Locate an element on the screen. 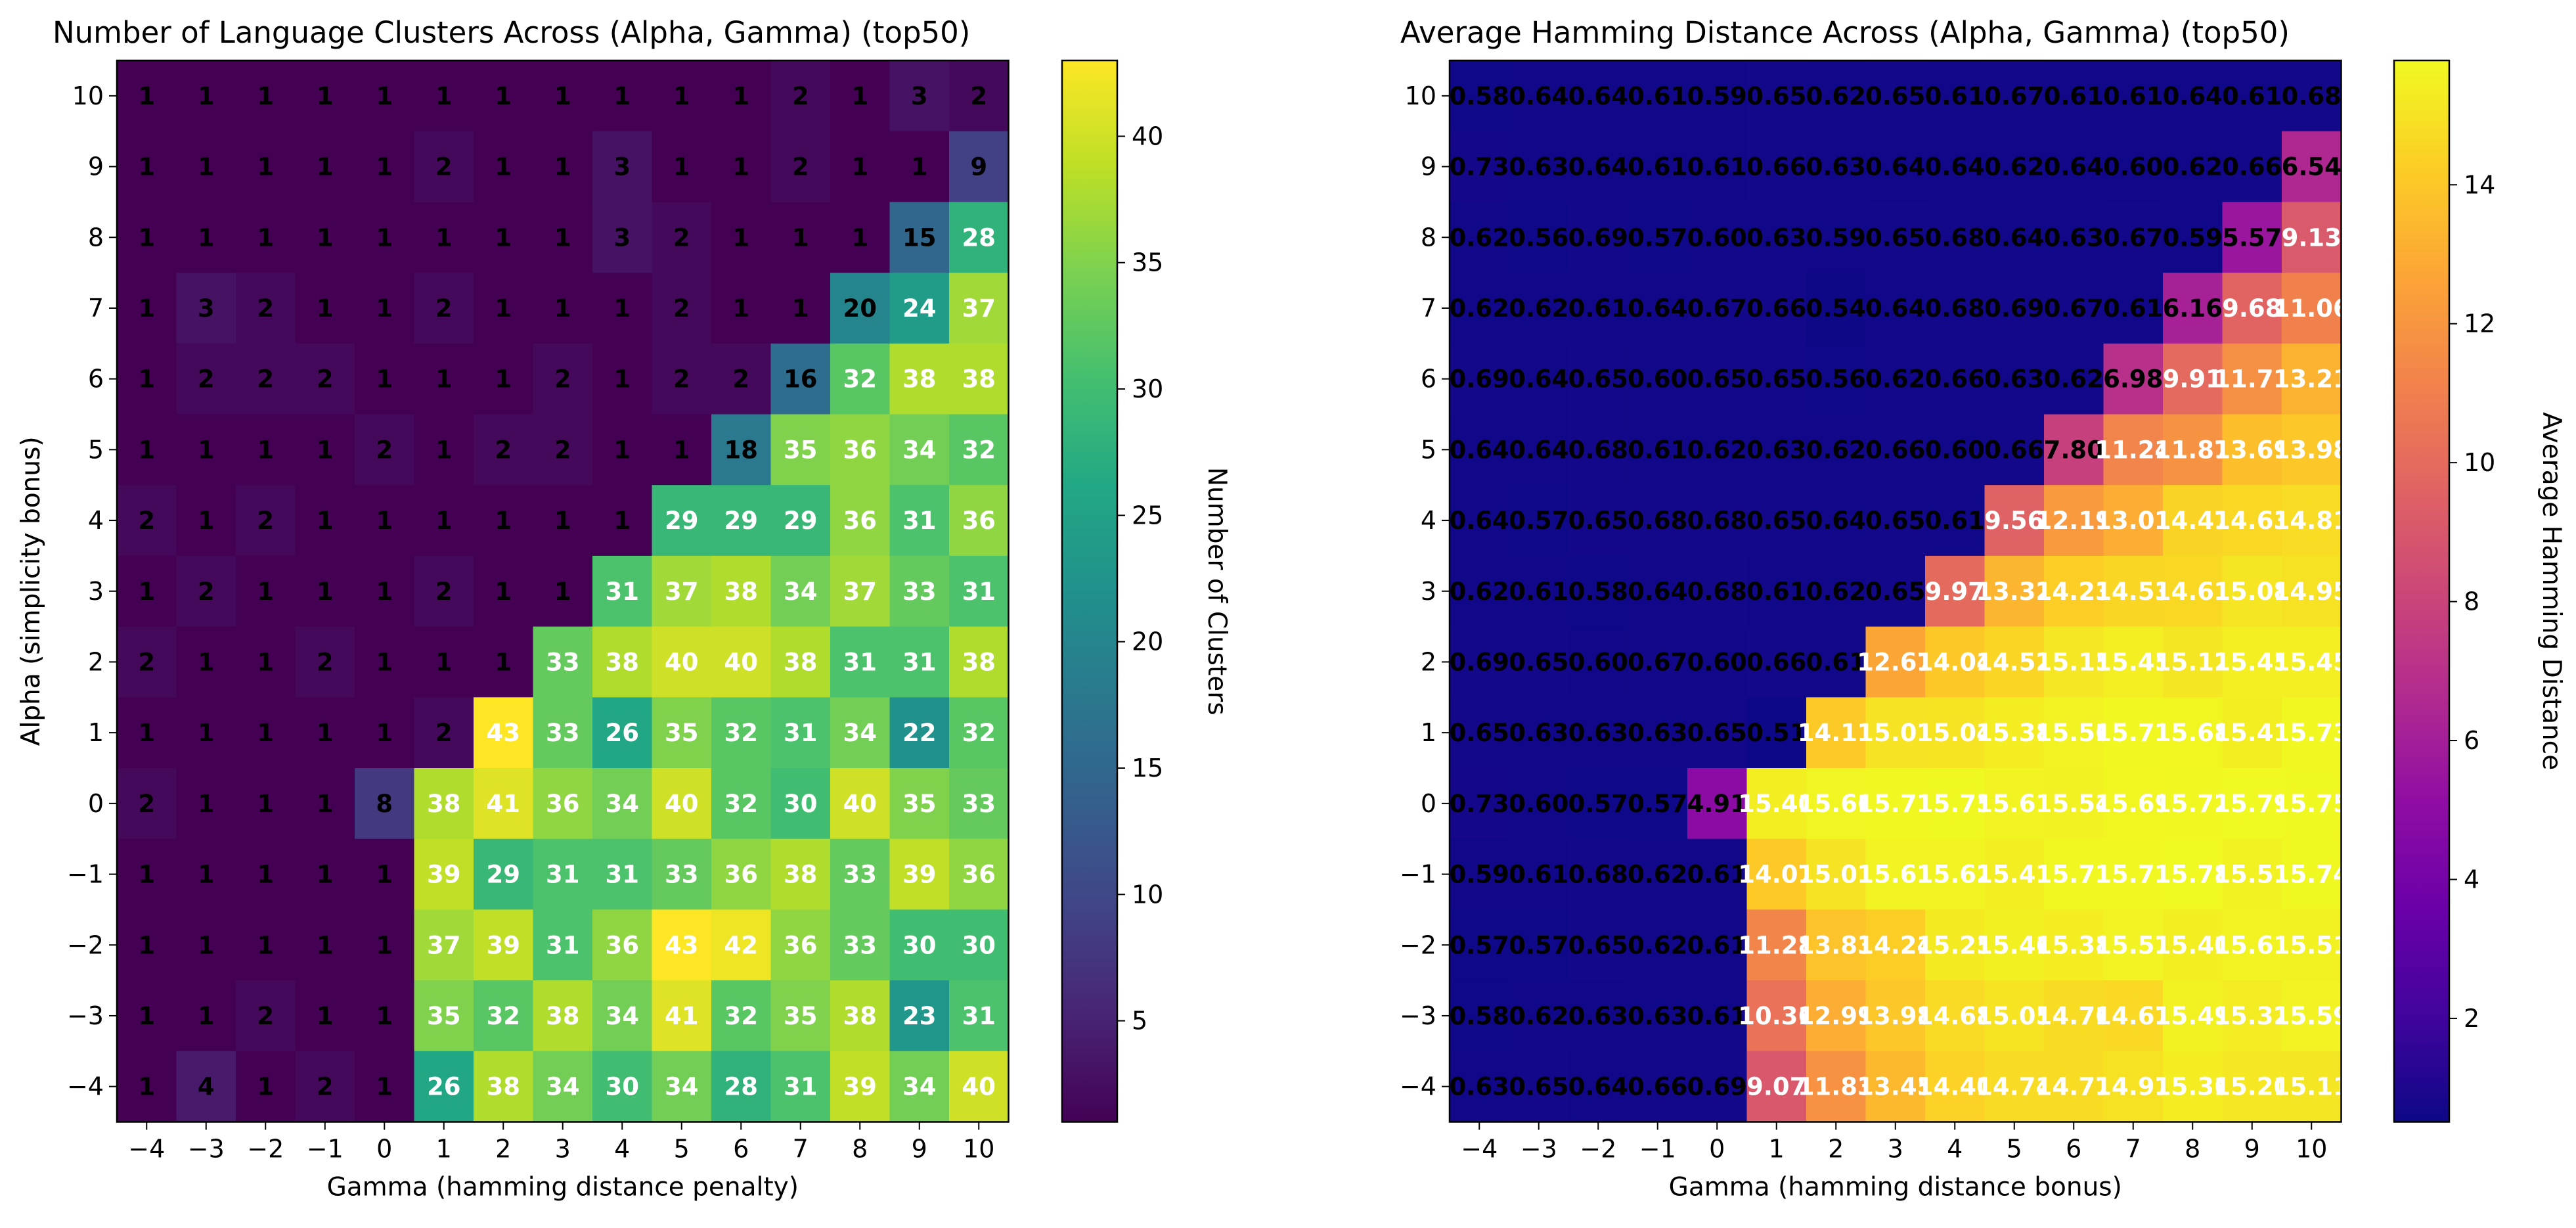  x-tick-label: 7 is located at coordinates (2133, 1149).